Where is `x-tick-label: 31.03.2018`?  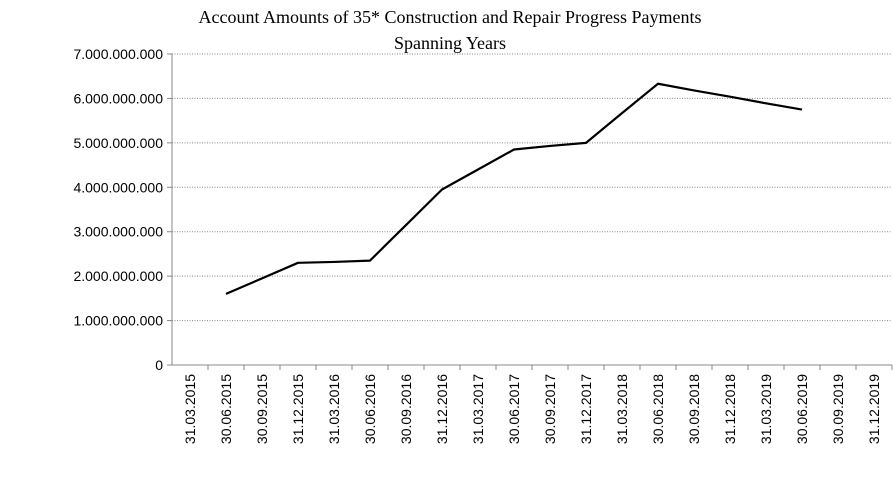 x-tick-label: 31.03.2018 is located at coordinates (622, 409).